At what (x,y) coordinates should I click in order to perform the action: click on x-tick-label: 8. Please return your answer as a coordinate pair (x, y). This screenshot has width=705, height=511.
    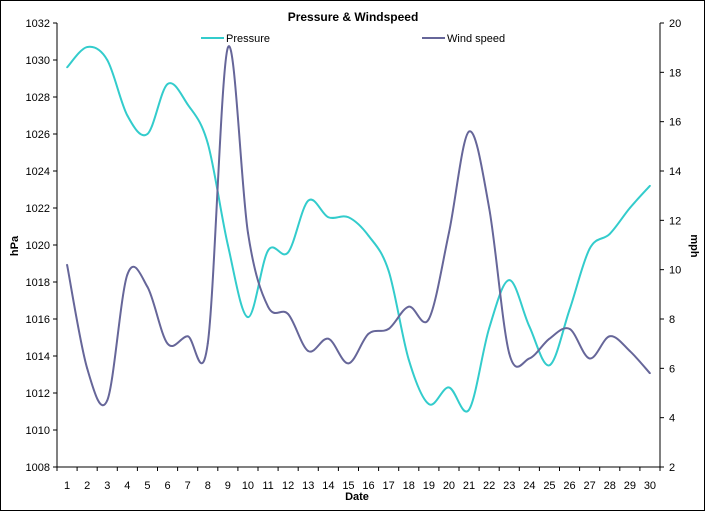
    Looking at the image, I should click on (208, 486).